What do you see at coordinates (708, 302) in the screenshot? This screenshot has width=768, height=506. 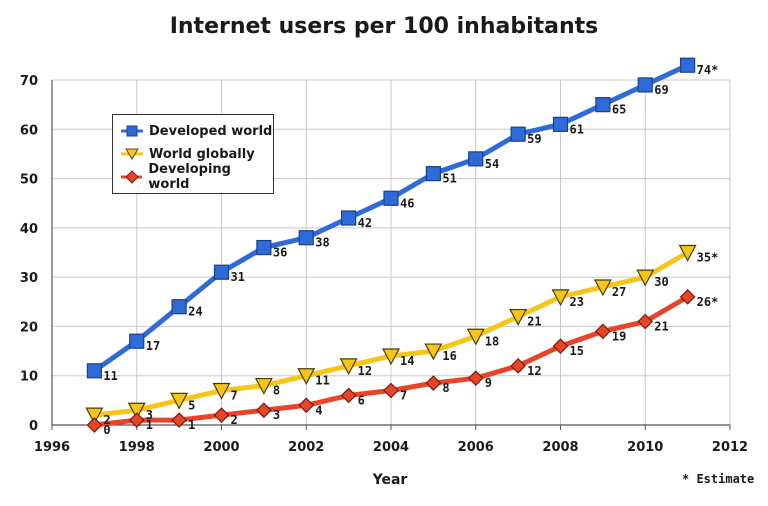 I see `data-label-developing-world: 26*` at bounding box center [708, 302].